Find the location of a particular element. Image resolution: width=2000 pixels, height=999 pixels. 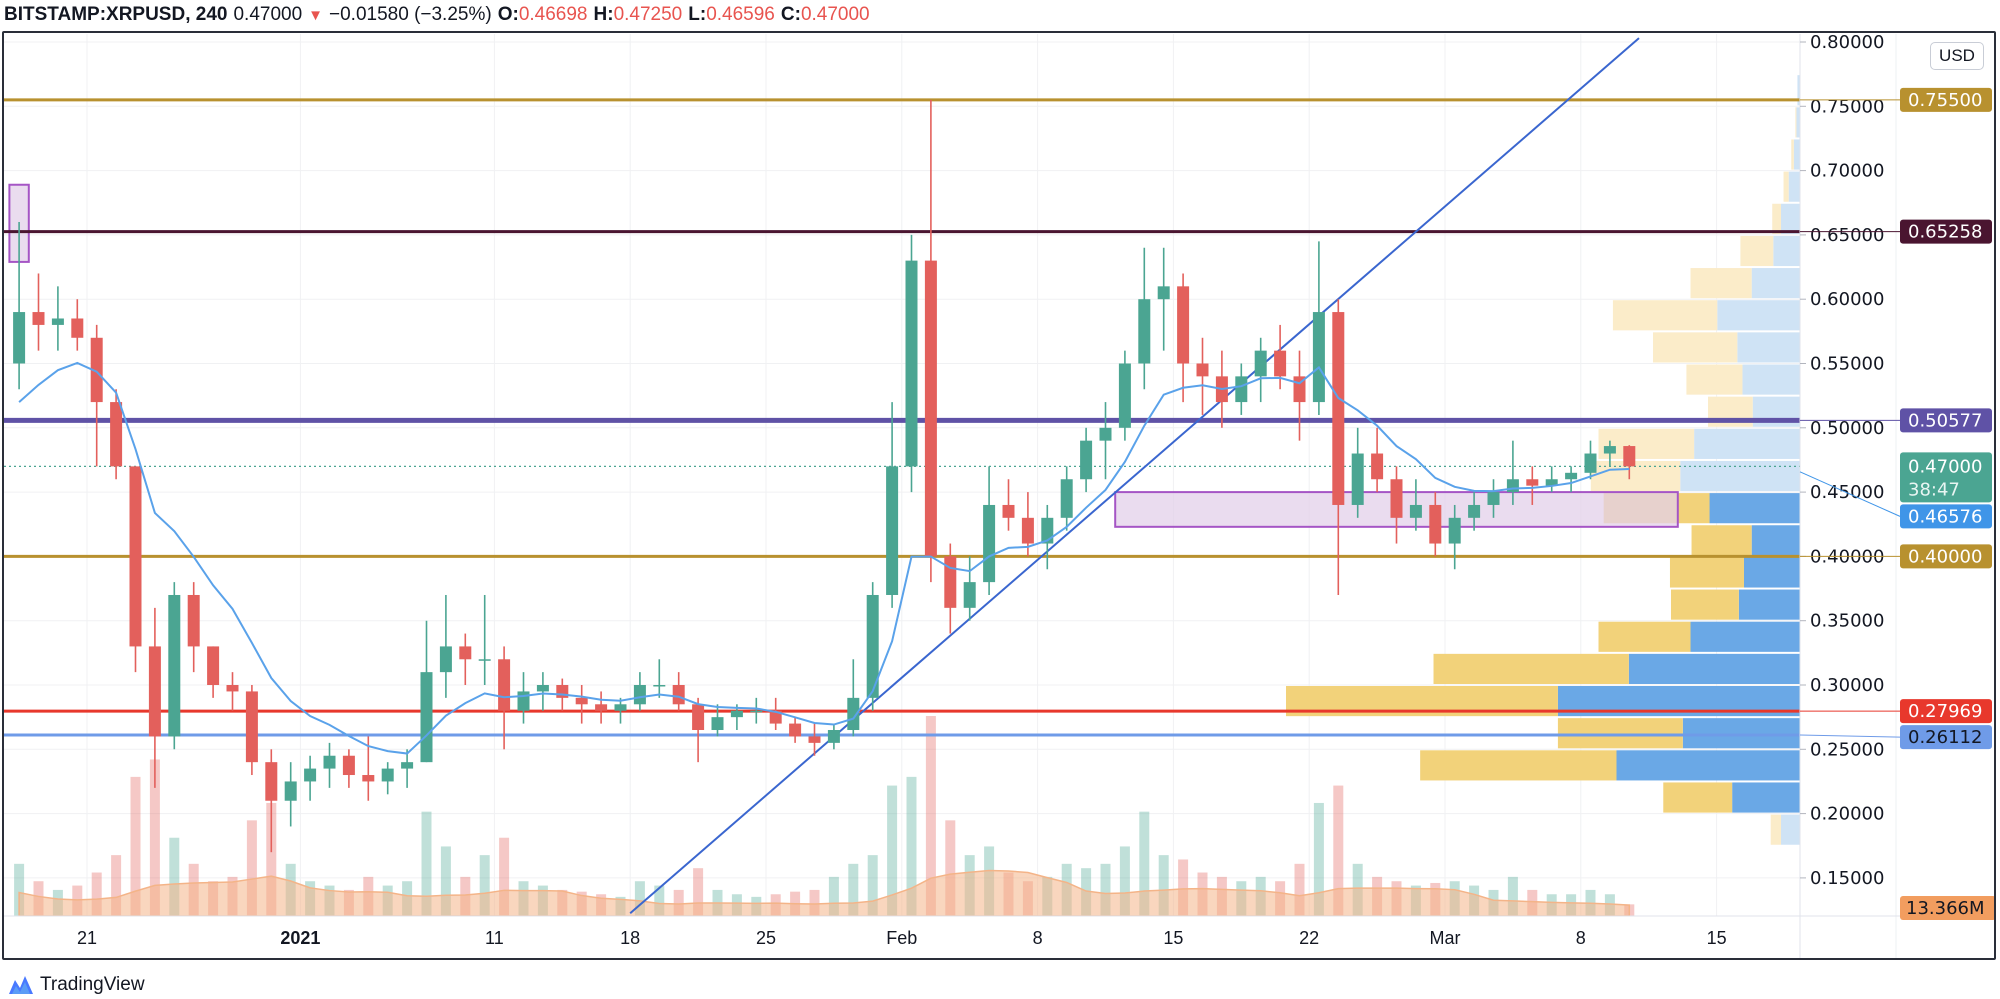

open-value: 0.46698 is located at coordinates (553, 14).